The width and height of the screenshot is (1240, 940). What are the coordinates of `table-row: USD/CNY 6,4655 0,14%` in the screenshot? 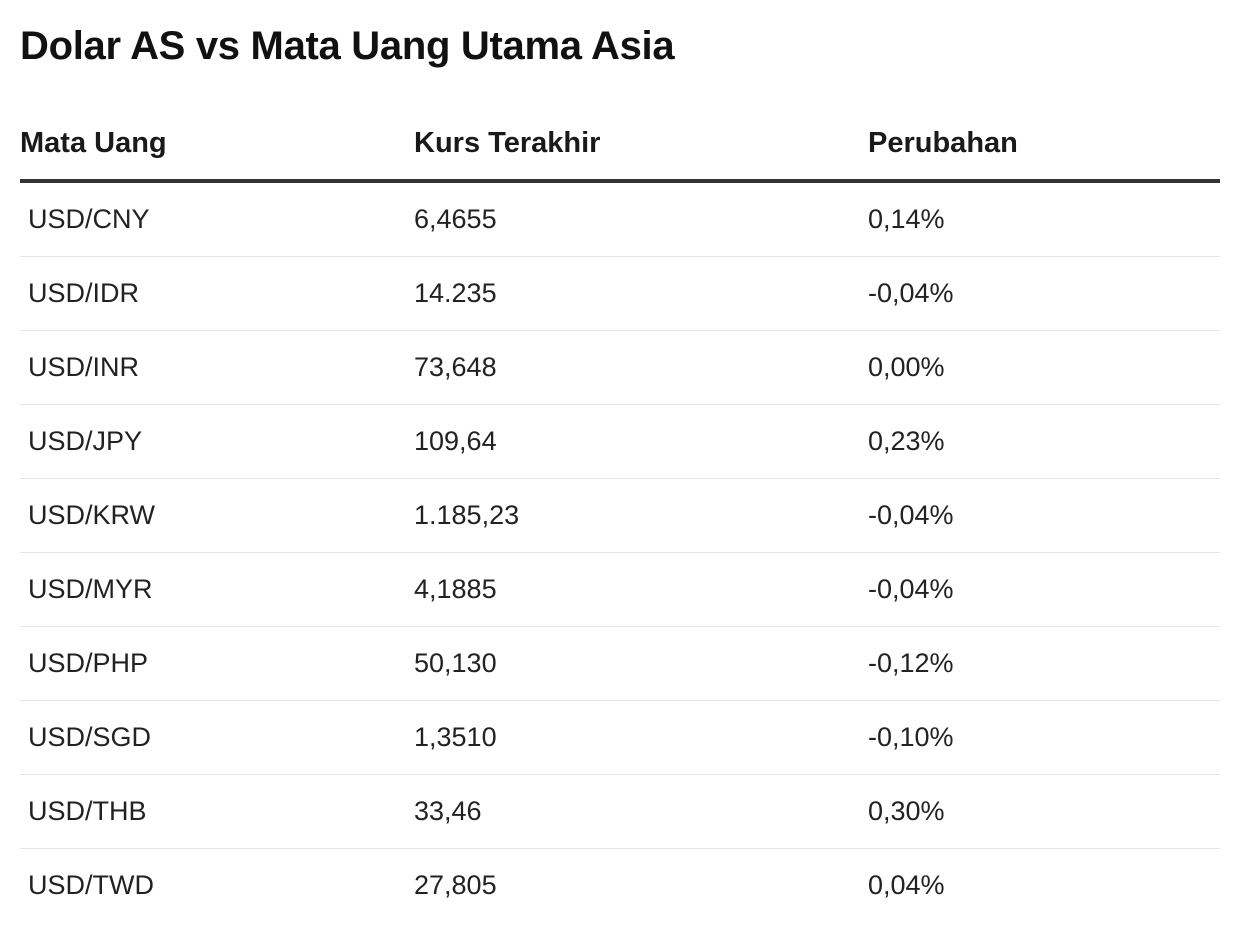 It's located at (620, 219).